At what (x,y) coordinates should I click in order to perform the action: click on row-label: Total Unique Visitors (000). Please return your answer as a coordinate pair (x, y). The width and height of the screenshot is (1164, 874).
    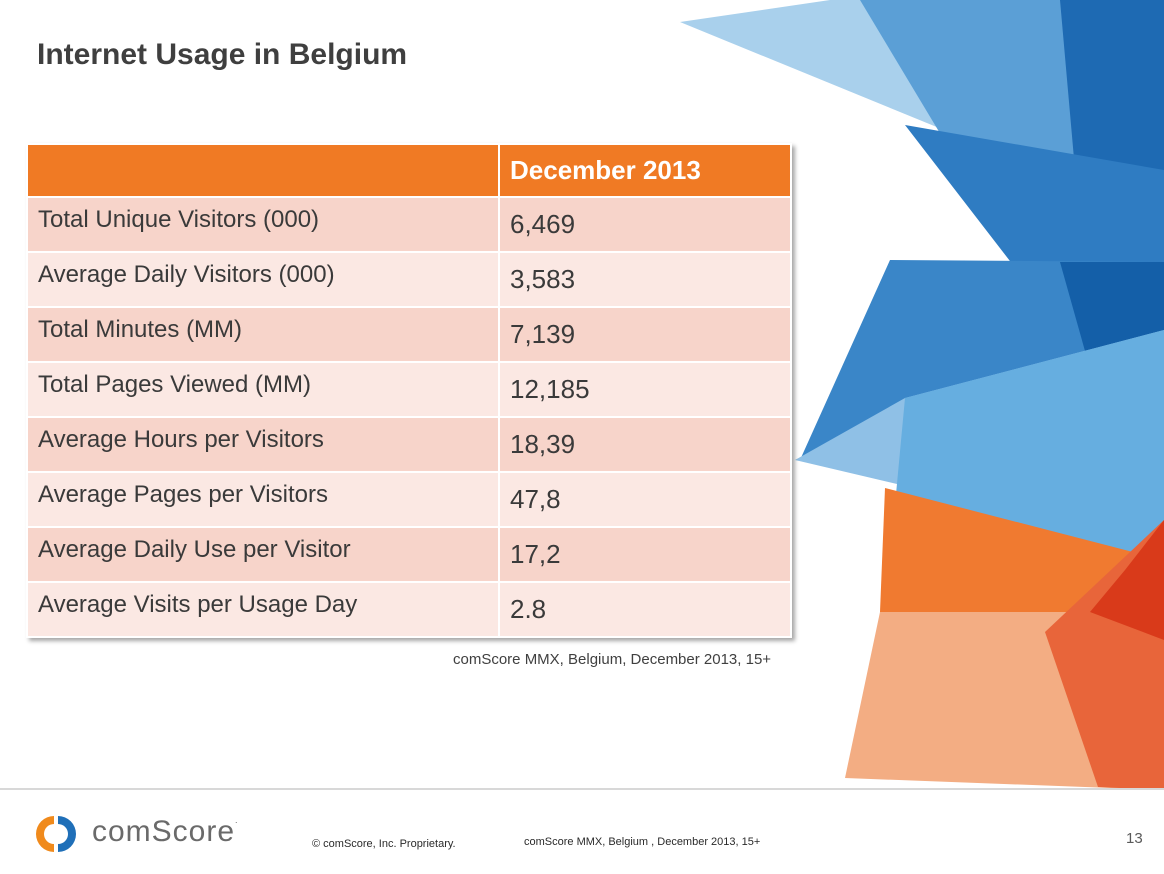
    Looking at the image, I should click on (263, 224).